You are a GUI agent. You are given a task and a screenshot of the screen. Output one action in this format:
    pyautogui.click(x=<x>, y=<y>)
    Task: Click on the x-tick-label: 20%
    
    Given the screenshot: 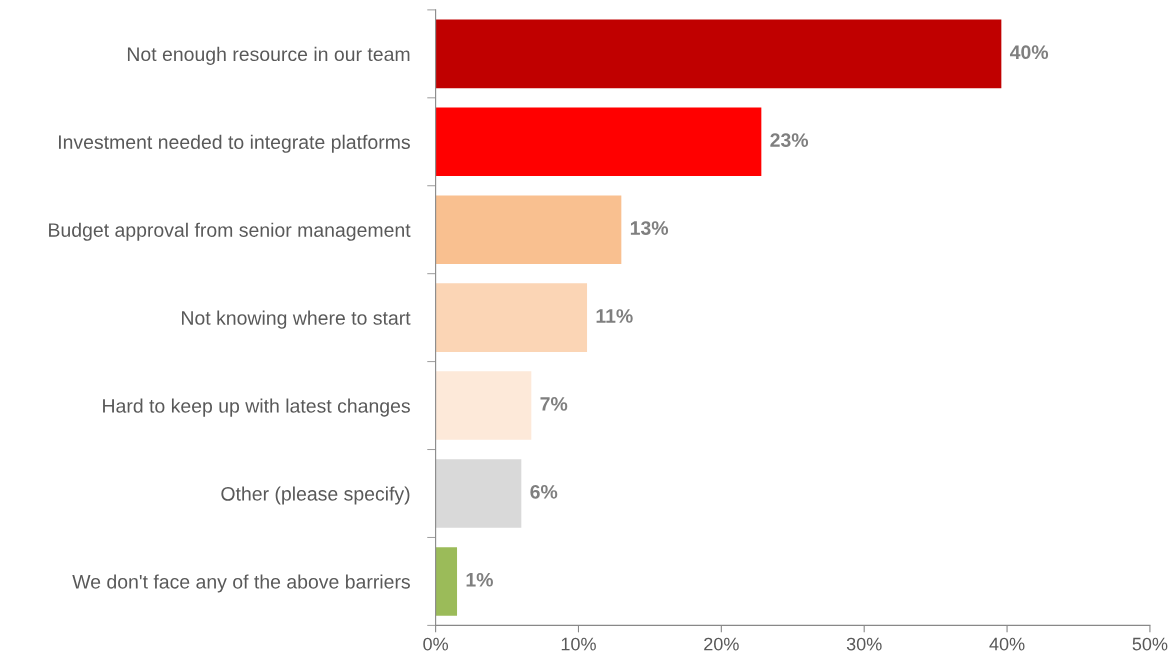 What is the action you would take?
    pyautogui.click(x=721, y=644)
    